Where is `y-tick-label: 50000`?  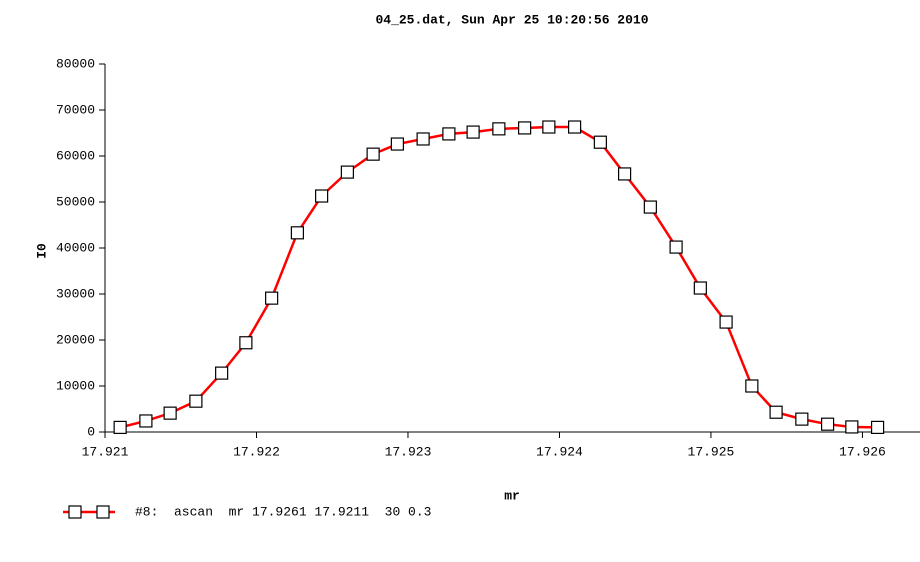
y-tick-label: 50000 is located at coordinates (75, 201).